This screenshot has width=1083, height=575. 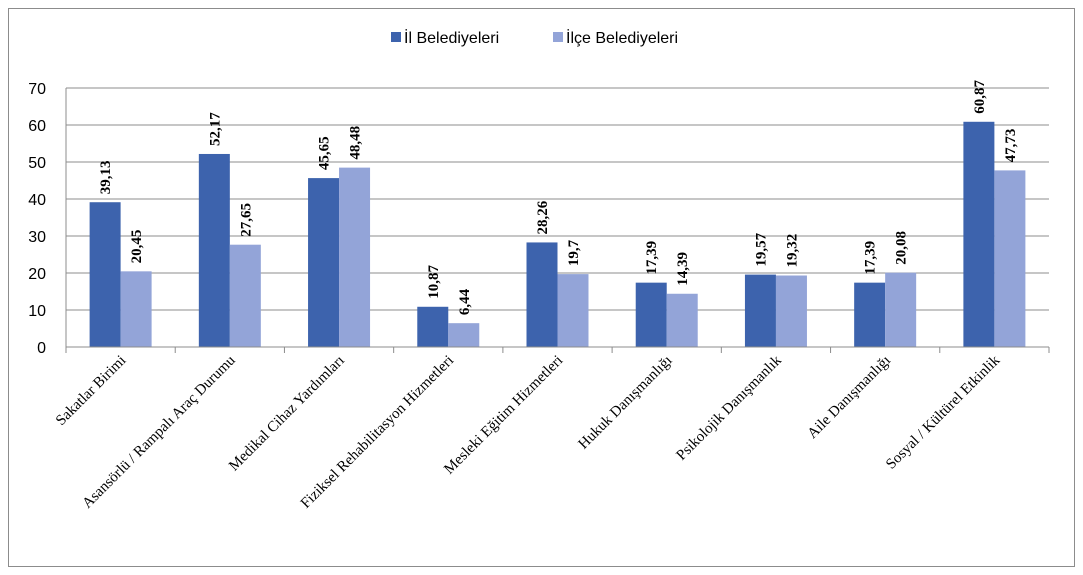 What do you see at coordinates (943, 412) in the screenshot?
I see `category-label: Sosyal / Kültürel Etkinlik` at bounding box center [943, 412].